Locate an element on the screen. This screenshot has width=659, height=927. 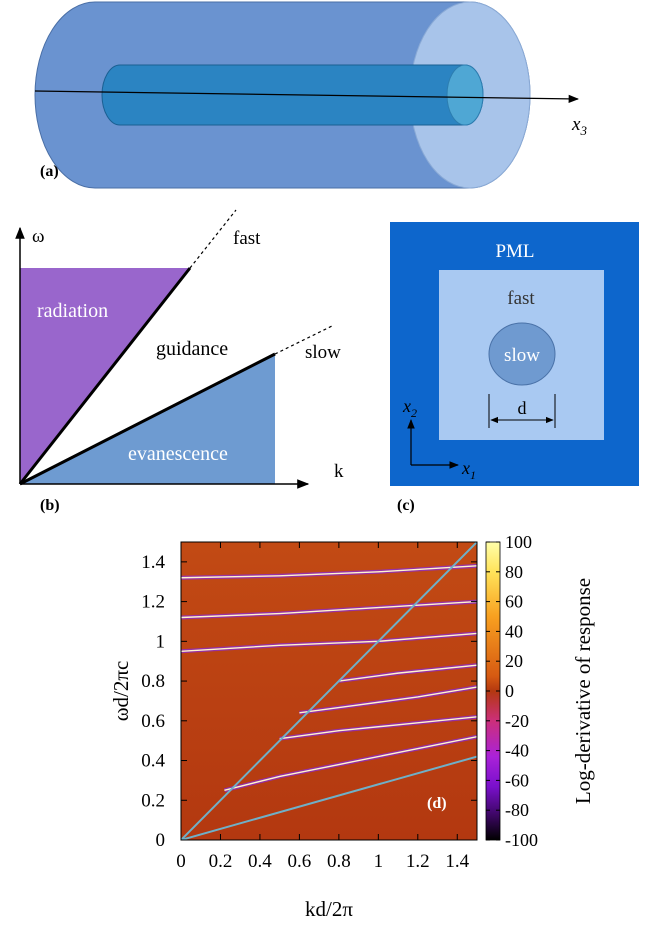
y-tick-label: 0 is located at coordinates (161, 840).